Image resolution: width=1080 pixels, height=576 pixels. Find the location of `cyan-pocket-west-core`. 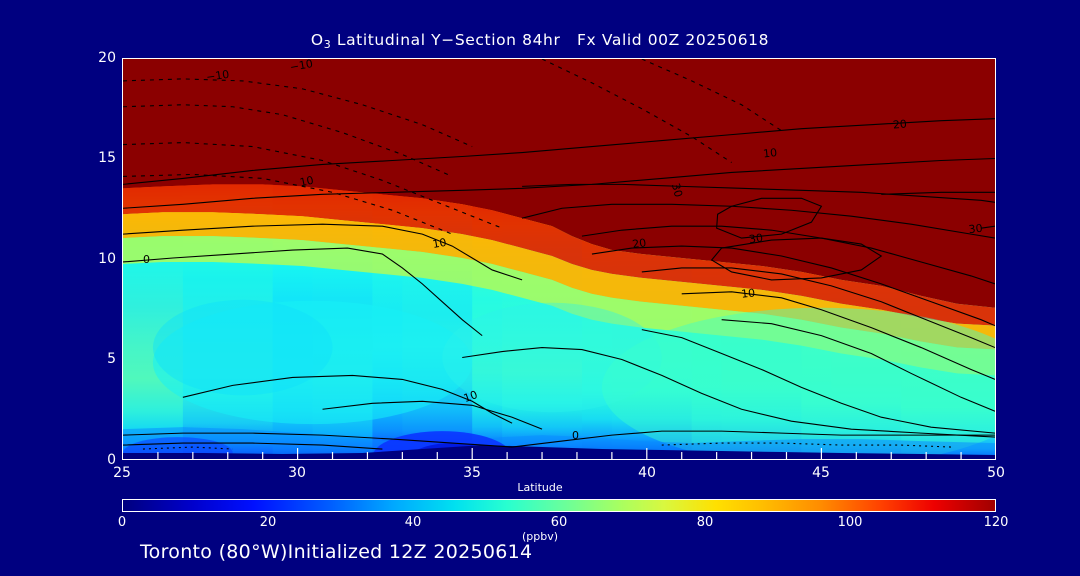

cyan-pocket-west-core is located at coordinates (242, 347).